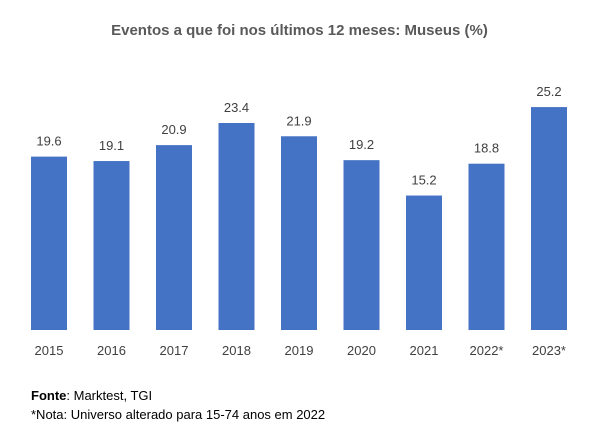 The width and height of the screenshot is (599, 437). What do you see at coordinates (48, 141) in the screenshot?
I see `data-label-2015: 19.6` at bounding box center [48, 141].